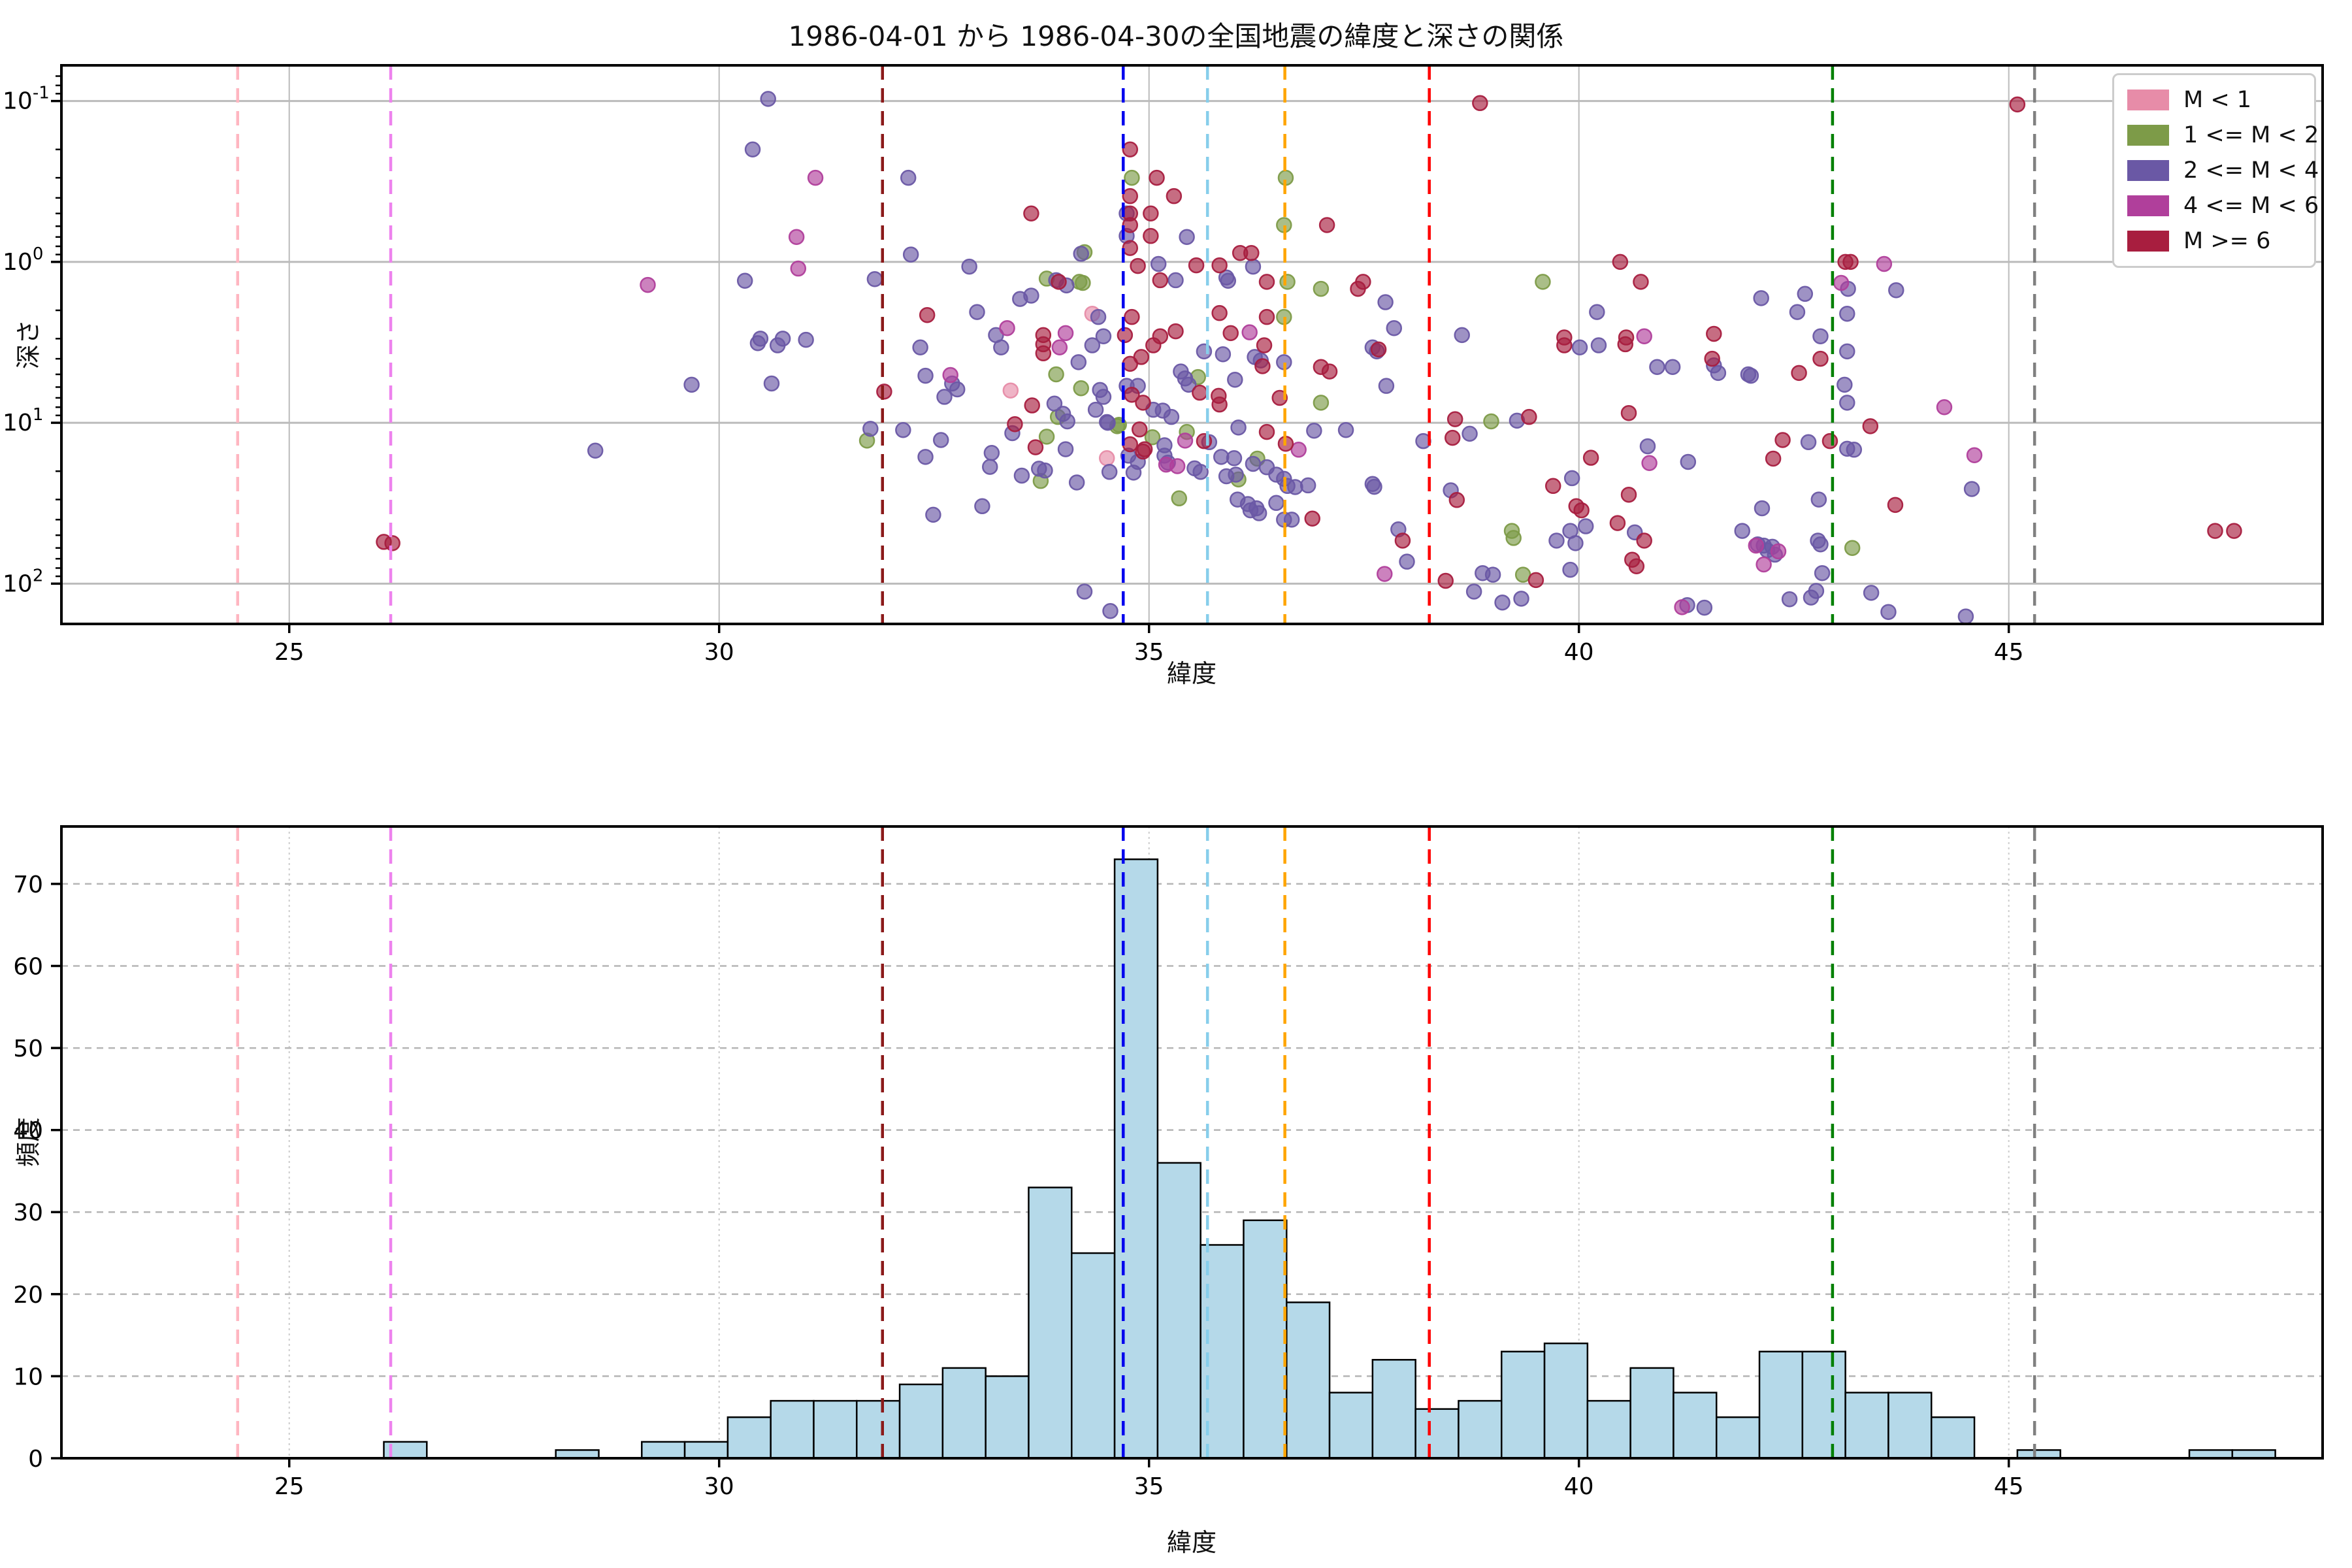 Image resolution: width=2352 pixels, height=1568 pixels. I want to click on legend-item-label: M >= 6, so click(2227, 241).